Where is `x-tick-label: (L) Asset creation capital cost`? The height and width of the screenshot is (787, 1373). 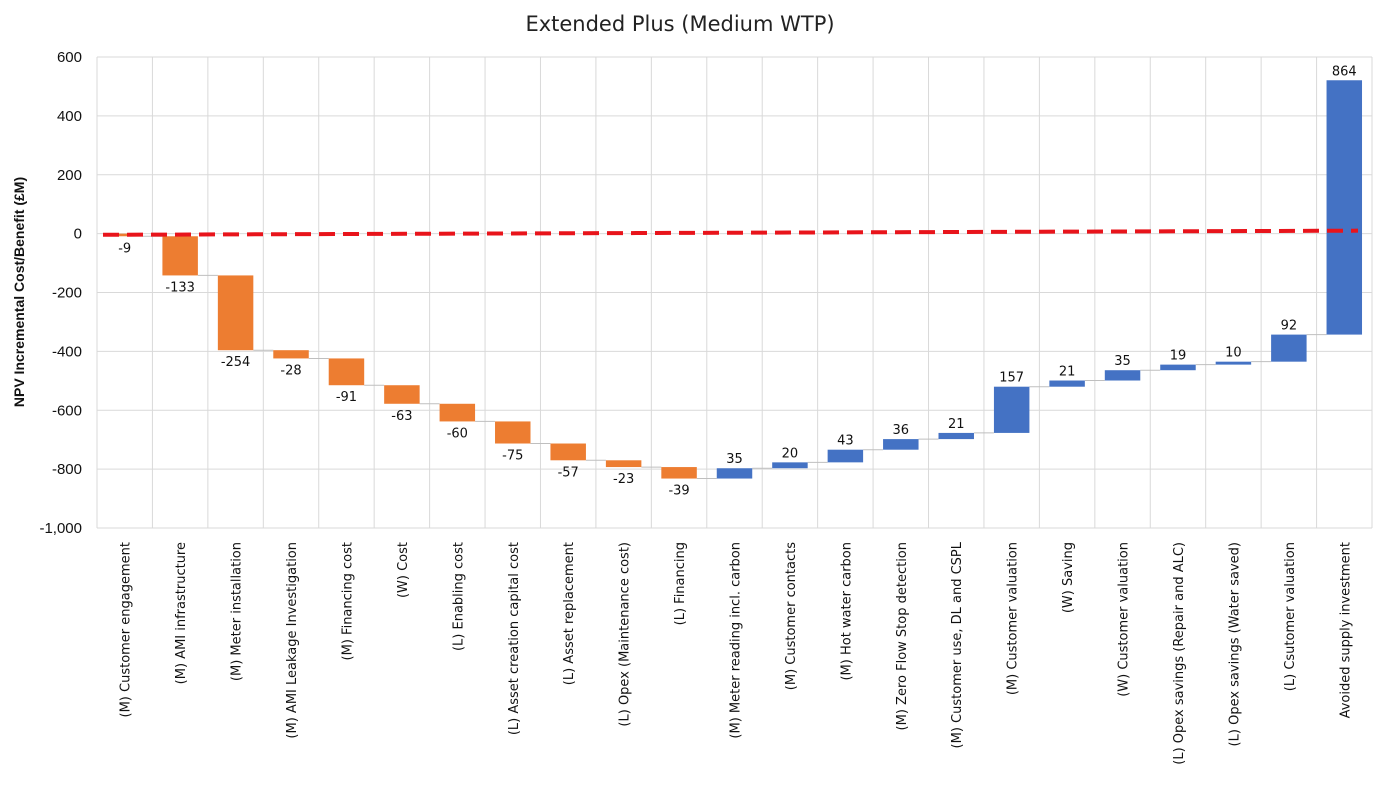
x-tick-label: (L) Asset creation capital cost is located at coordinates (514, 638).